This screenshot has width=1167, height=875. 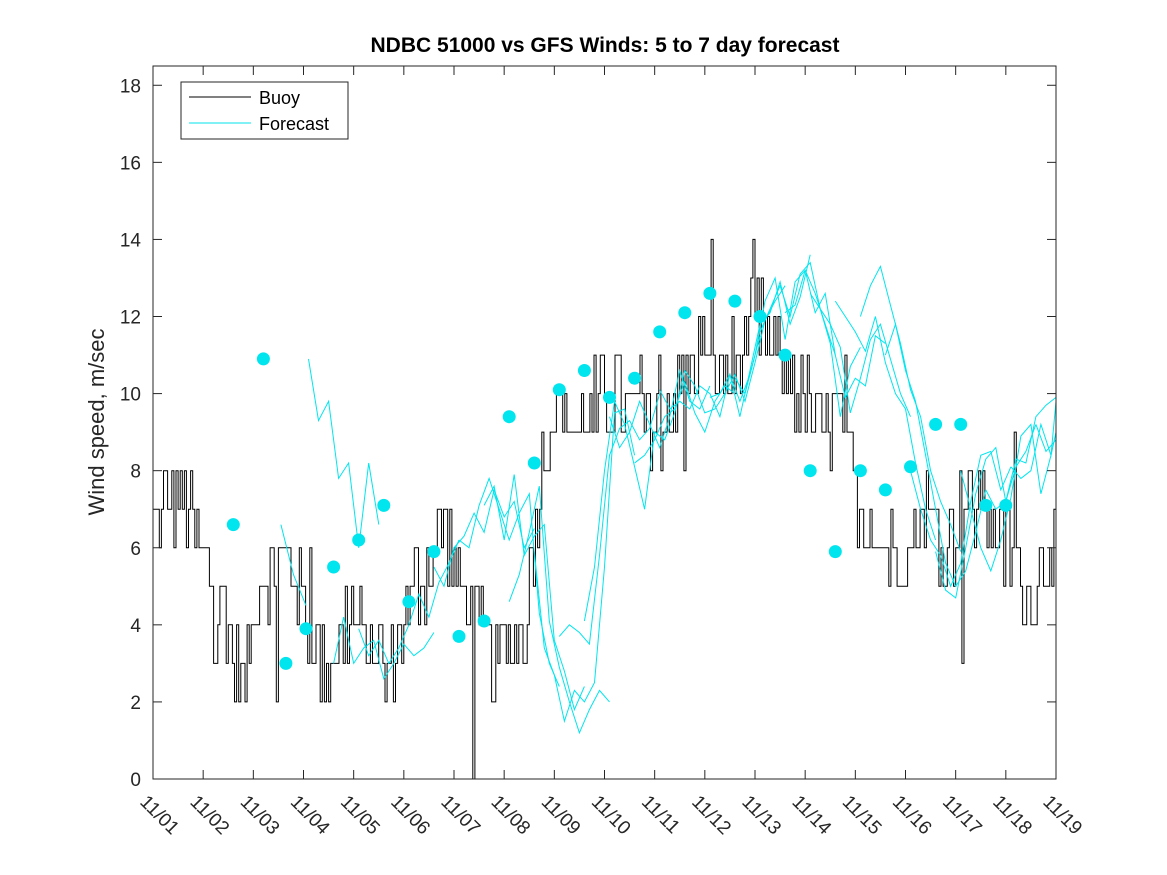 I want to click on y-tick-label: 4, so click(x=135, y=626).